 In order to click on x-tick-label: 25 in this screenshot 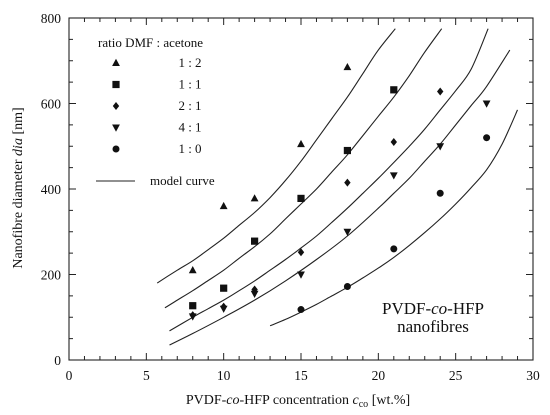, I will do `click(456, 375)`.